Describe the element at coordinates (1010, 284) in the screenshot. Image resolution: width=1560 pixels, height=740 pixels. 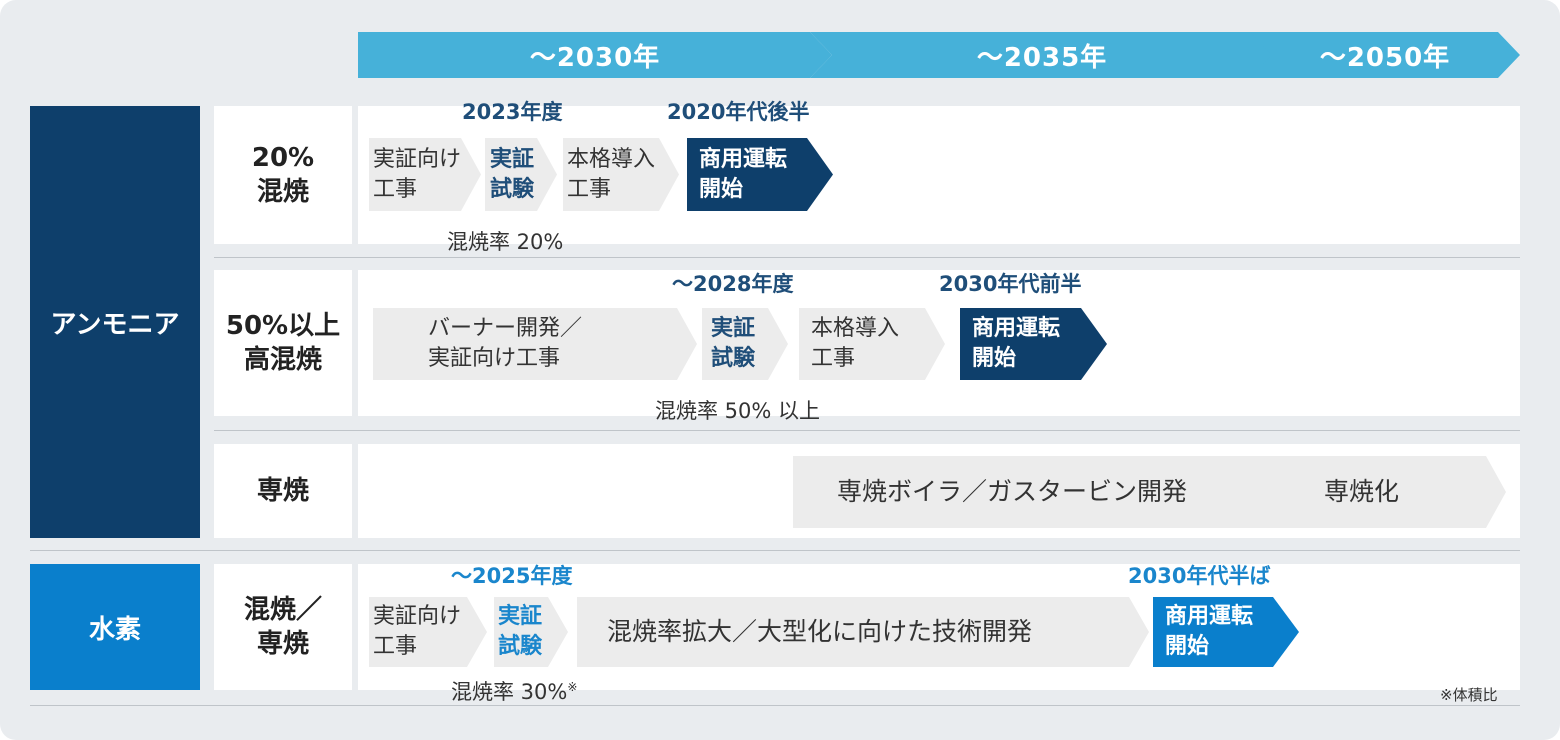
I see `date-2030s-early: 2030年代前半` at that location.